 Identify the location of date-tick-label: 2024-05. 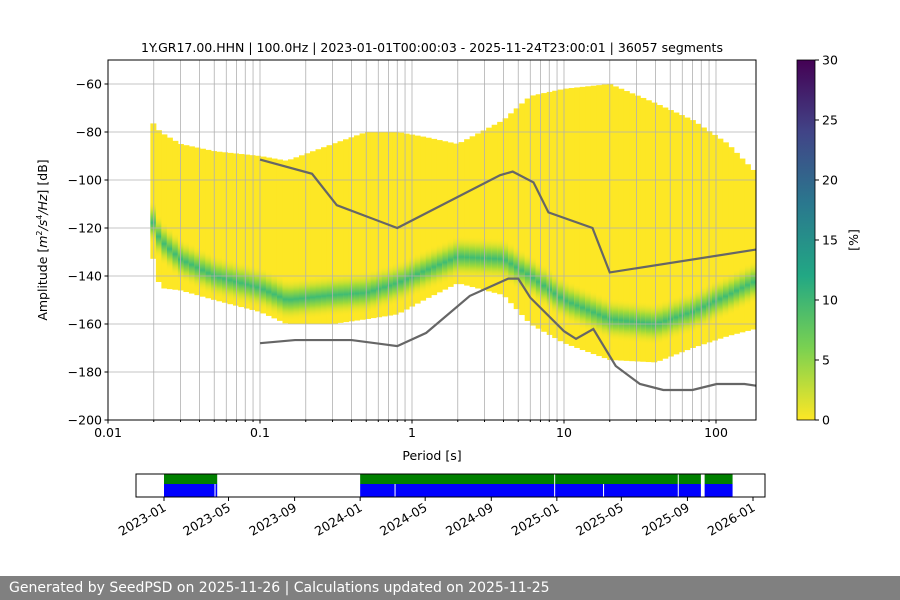
(403, 519).